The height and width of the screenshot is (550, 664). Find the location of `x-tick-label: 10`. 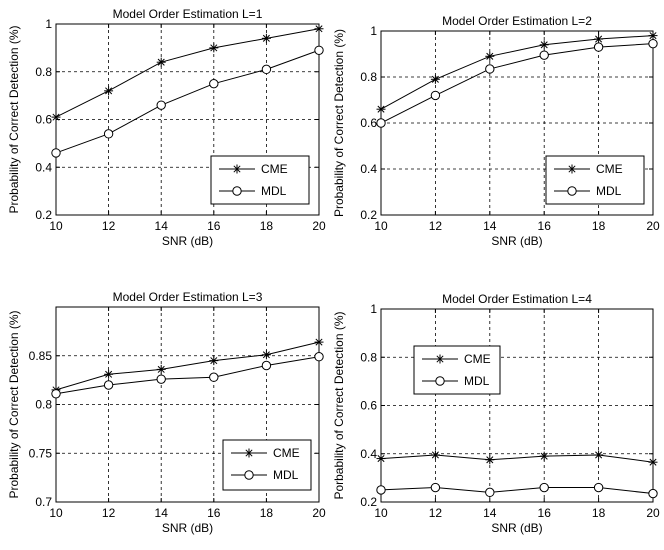

x-tick-label: 10 is located at coordinates (56, 513).